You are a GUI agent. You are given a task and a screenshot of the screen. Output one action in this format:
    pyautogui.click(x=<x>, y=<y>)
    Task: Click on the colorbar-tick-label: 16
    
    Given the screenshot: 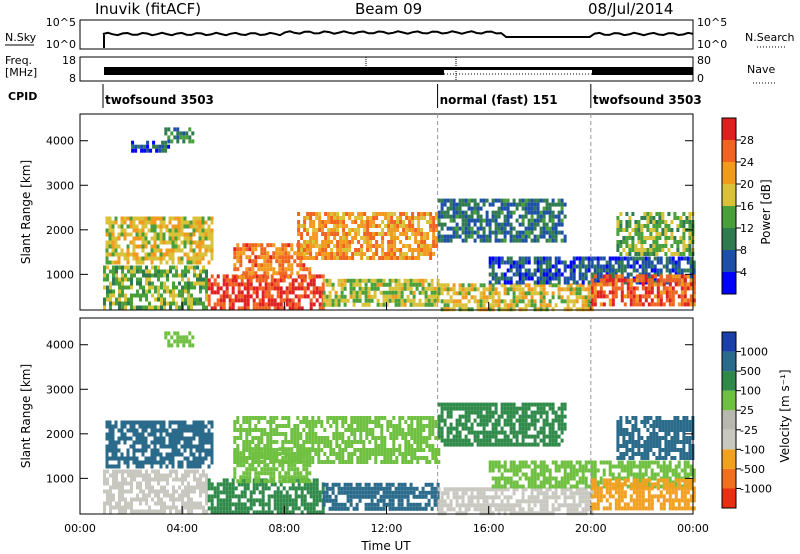 What is the action you would take?
    pyautogui.click(x=747, y=206)
    